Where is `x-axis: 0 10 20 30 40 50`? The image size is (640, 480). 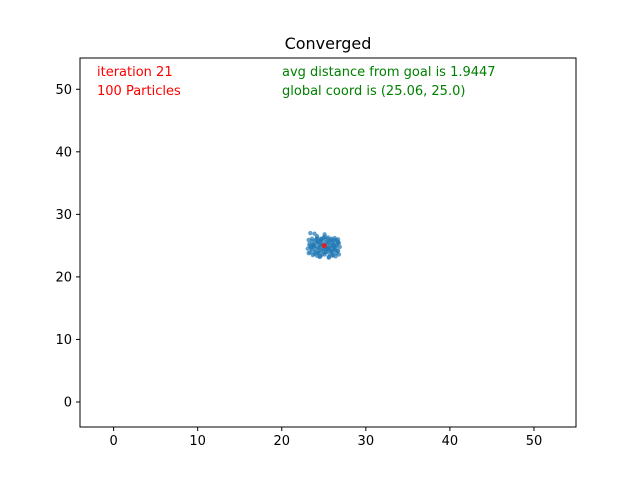 x-axis: 0 10 20 30 40 50 is located at coordinates (325, 438).